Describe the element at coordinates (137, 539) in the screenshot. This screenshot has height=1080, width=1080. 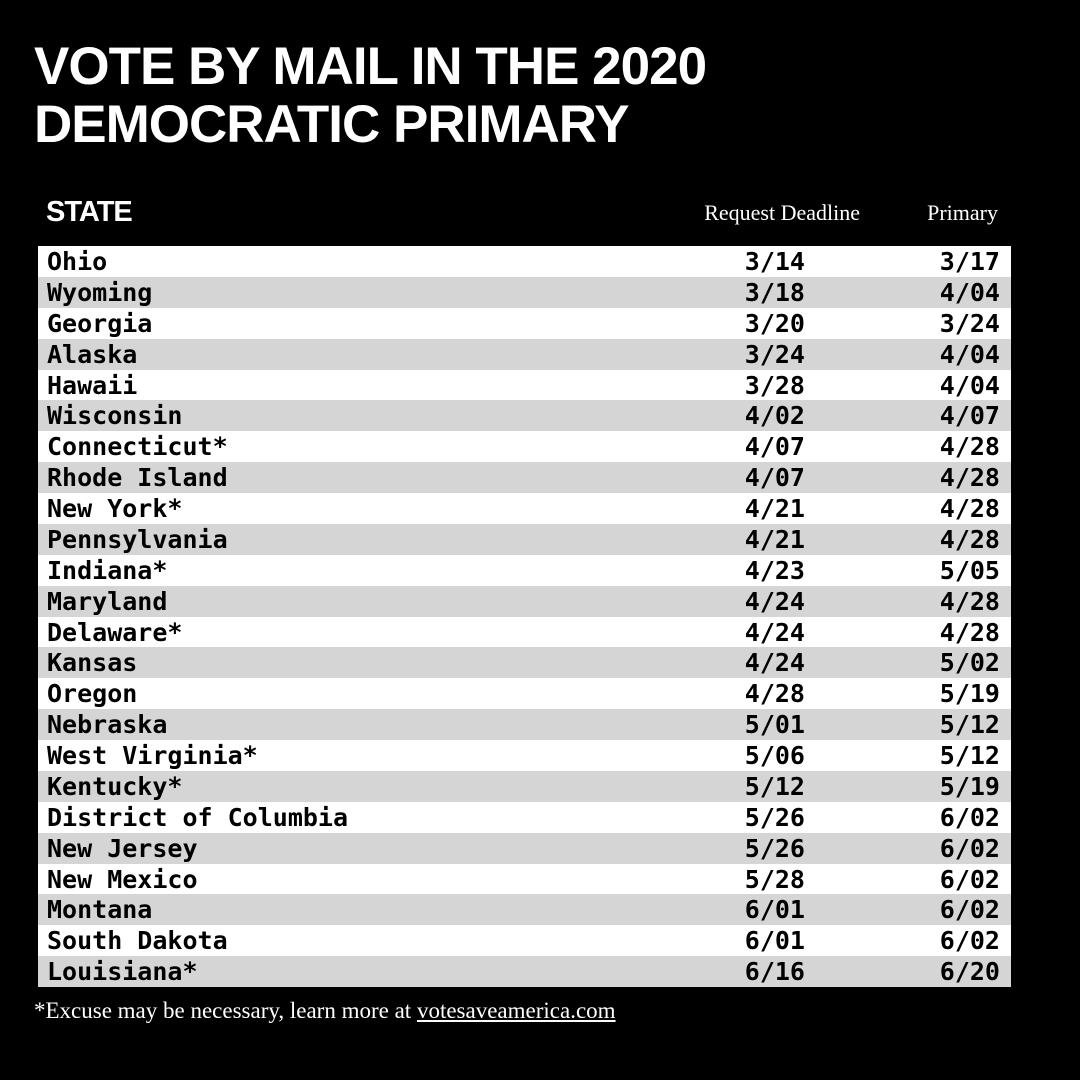
I see `state-cell: Pennsylvania` at that location.